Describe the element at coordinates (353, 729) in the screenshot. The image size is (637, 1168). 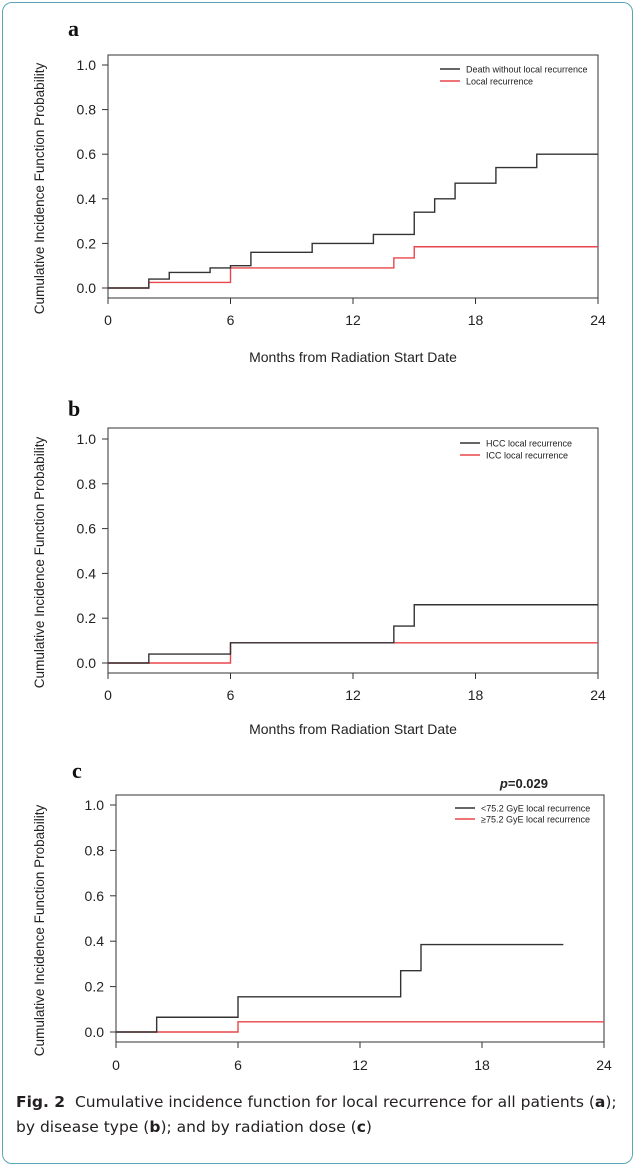
I see `chart-b-x-axis-label: Months from Radiation Start Date` at that location.